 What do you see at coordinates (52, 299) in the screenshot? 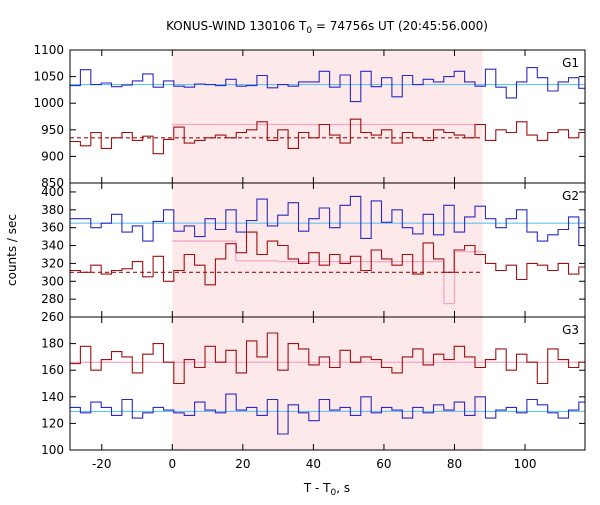
I see `y-tick-label-G2-280: 280` at bounding box center [52, 299].